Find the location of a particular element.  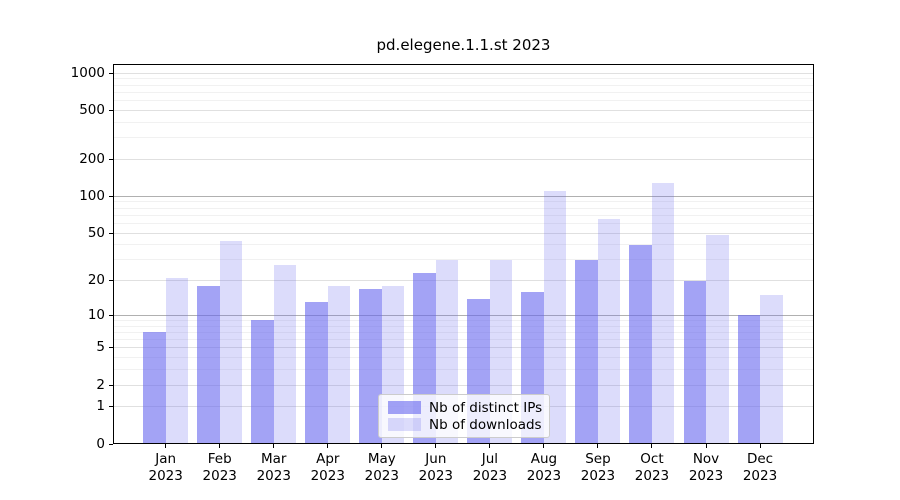

x-tick-label: Jul 2023 is located at coordinates (490, 467).